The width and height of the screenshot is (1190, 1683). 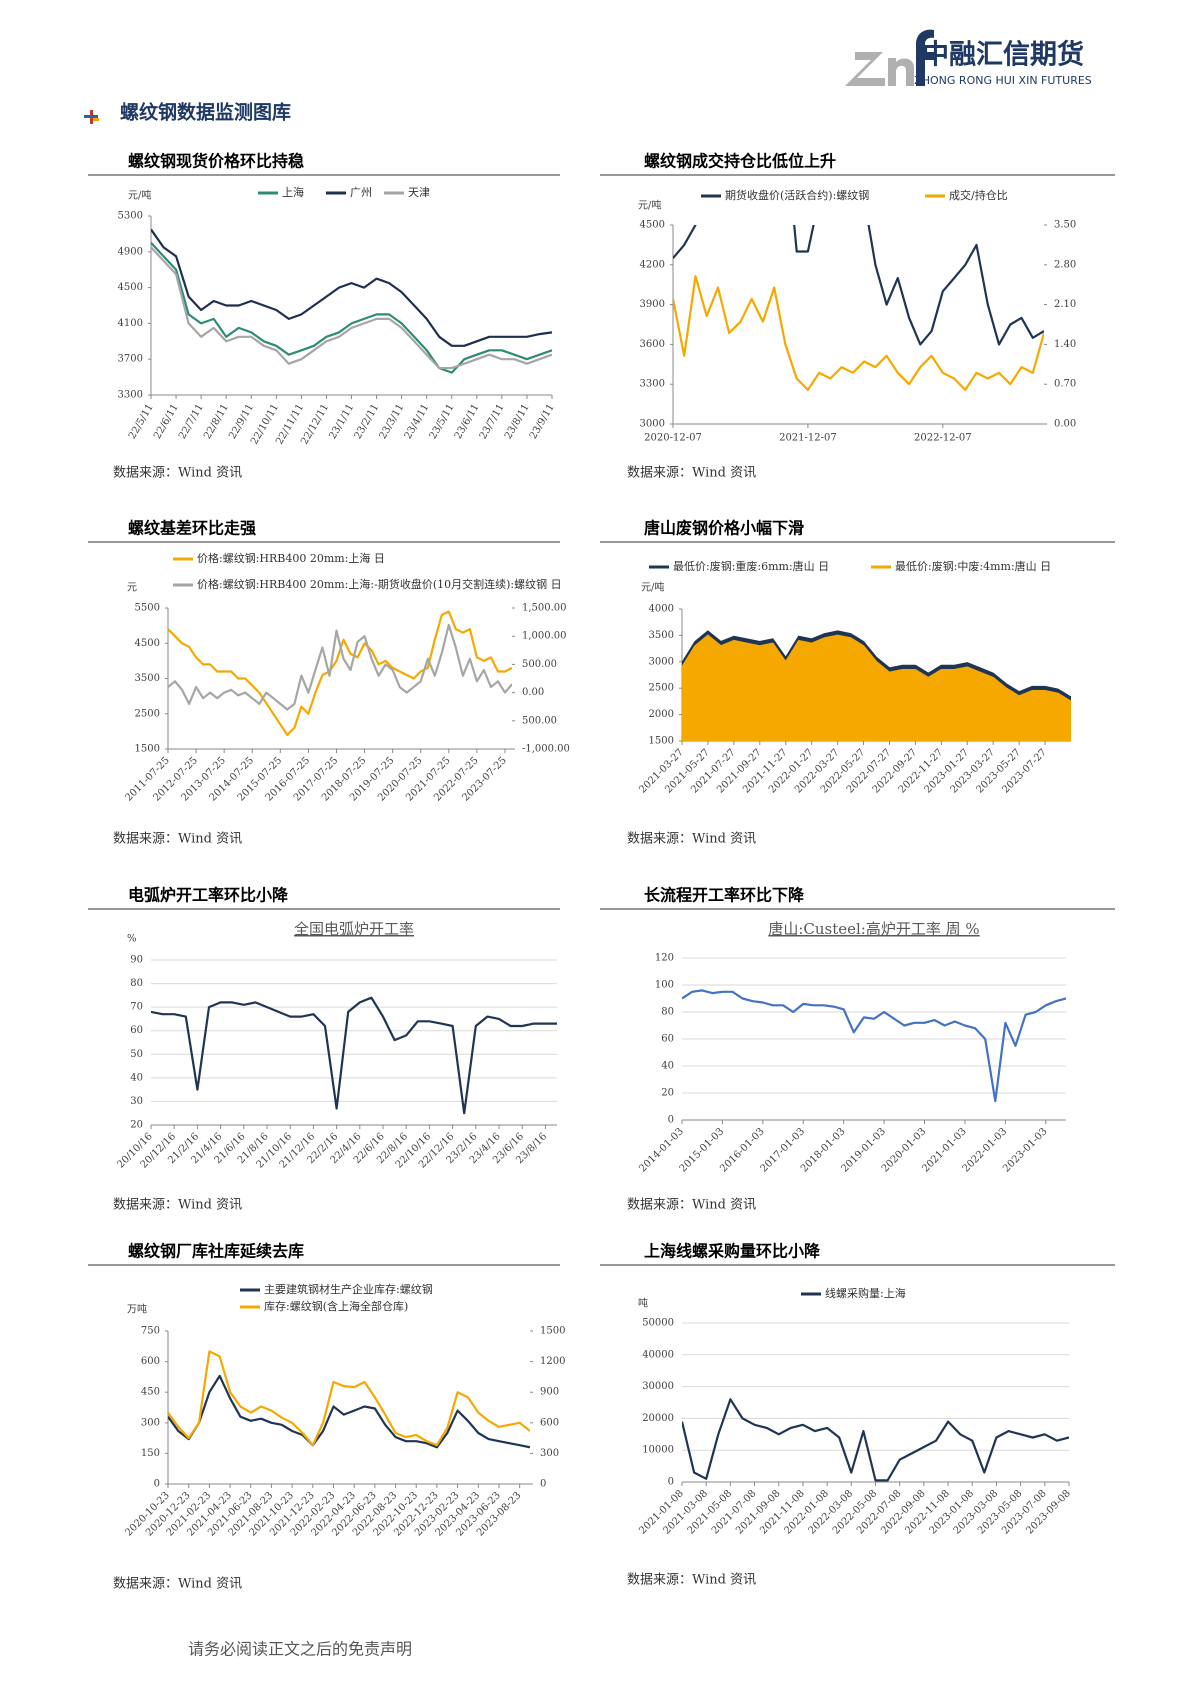 What do you see at coordinates (336, 1306) in the screenshot?
I see `legend-label: 库存:螺纹钢(含上海全部仓库)` at bounding box center [336, 1306].